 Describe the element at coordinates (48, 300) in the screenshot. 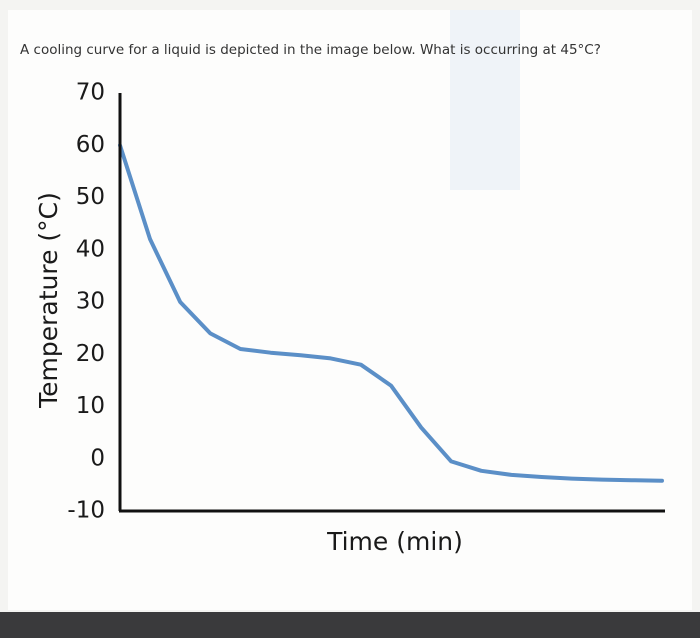

I see `y-axis-title: Temperature (°C)` at that location.